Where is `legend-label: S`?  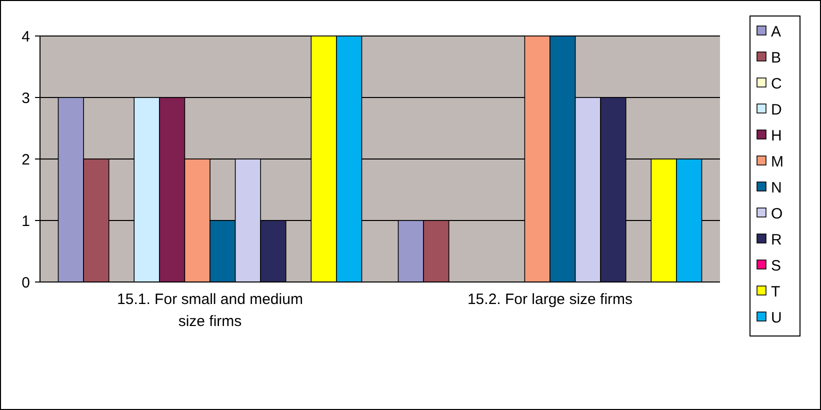
legend-label: S is located at coordinates (776, 265).